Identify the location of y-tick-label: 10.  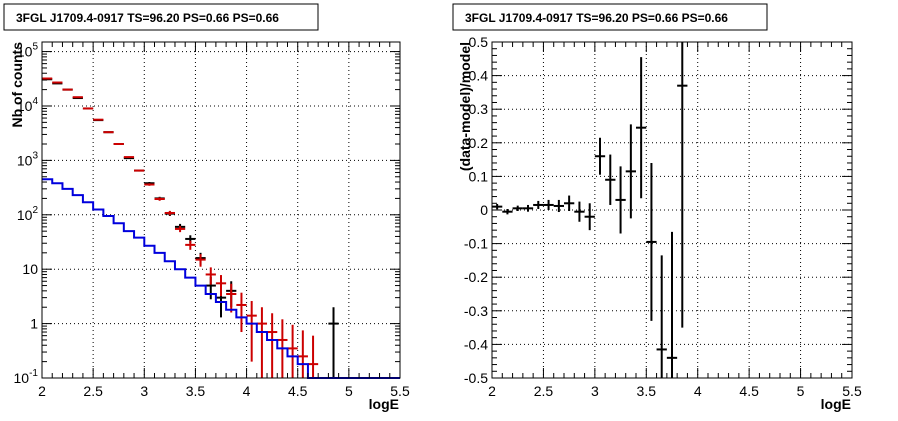
(30, 269).